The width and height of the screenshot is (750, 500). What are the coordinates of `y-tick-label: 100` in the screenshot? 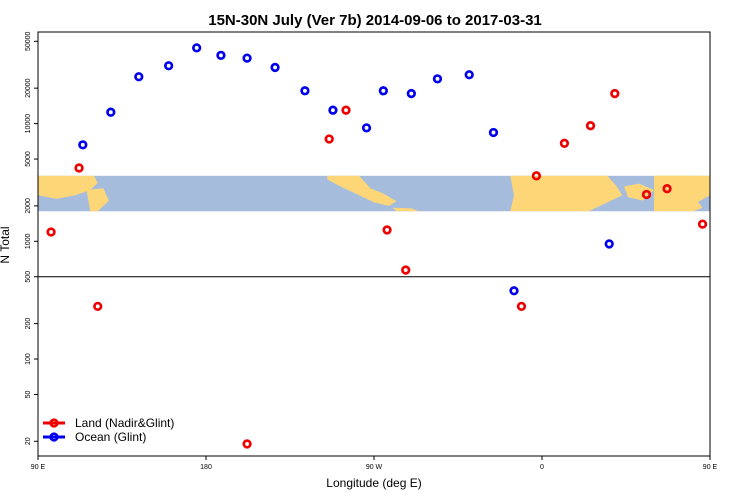 It's located at (28, 359).